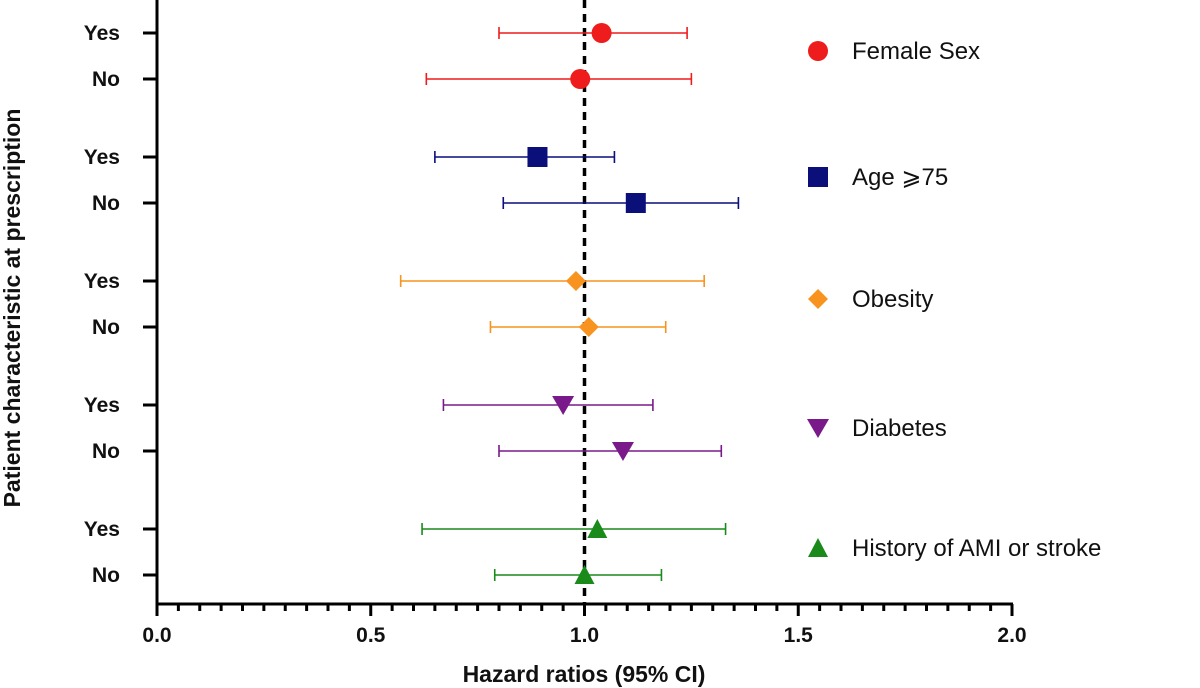 The image size is (1200, 688). What do you see at coordinates (156, 635) in the screenshot?
I see `x-tick-label: 0.0` at bounding box center [156, 635].